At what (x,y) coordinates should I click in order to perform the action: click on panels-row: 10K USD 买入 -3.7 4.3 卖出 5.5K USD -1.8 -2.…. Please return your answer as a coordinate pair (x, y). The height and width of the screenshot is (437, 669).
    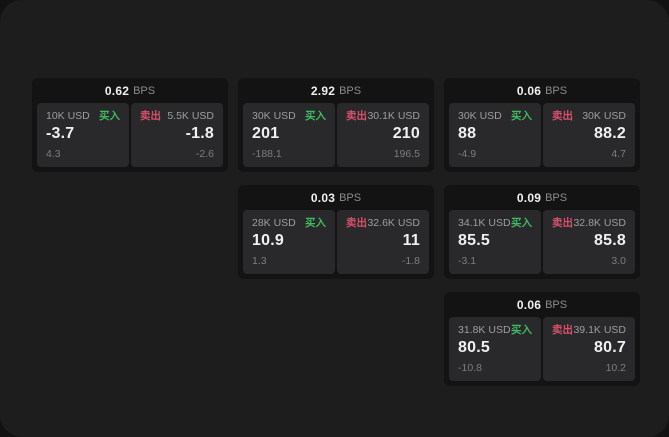
    Looking at the image, I should click on (130, 135).